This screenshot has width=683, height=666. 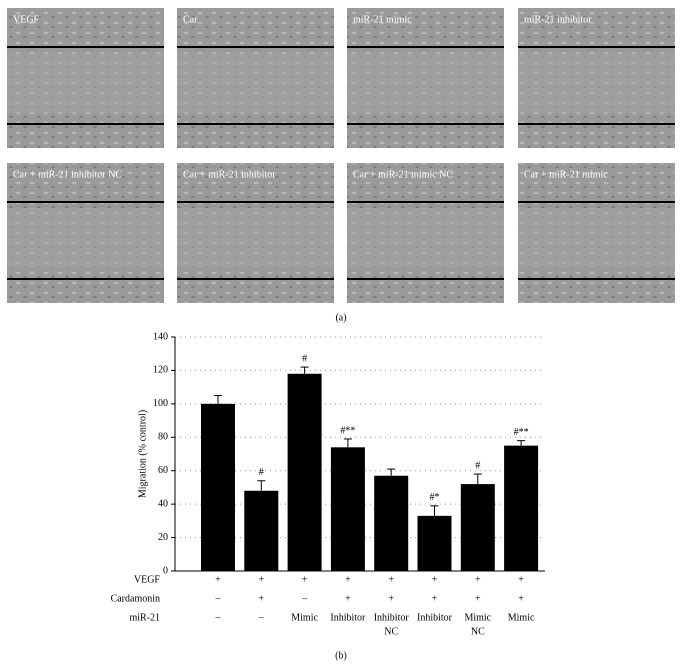 What do you see at coordinates (190, 19) in the screenshot?
I see `image-label: Car` at bounding box center [190, 19].